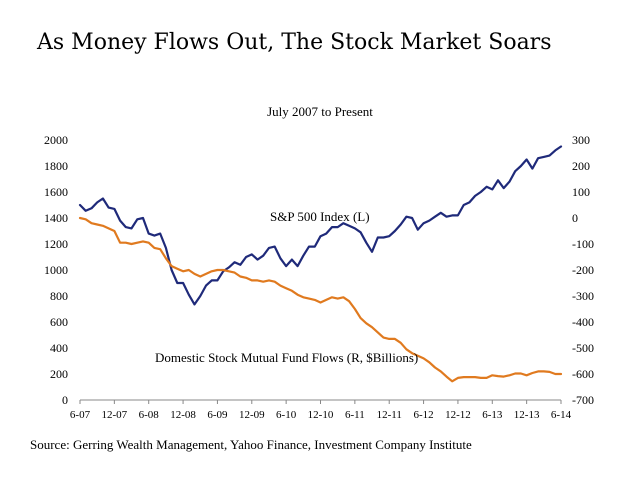  What do you see at coordinates (56, 140) in the screenshot?
I see `left-tick-label: 2000` at bounding box center [56, 140].